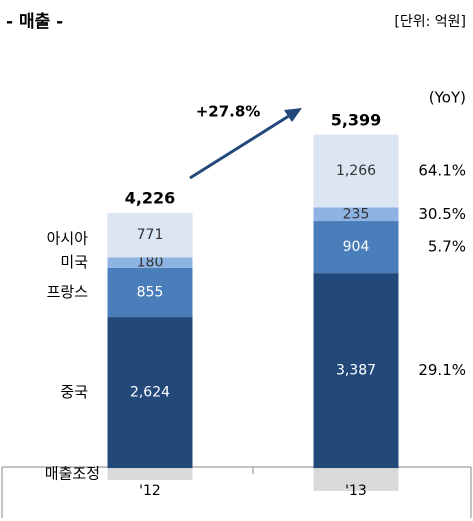  What do you see at coordinates (447, 247) in the screenshot?
I see `yoy-label: 5.7%` at bounding box center [447, 247].